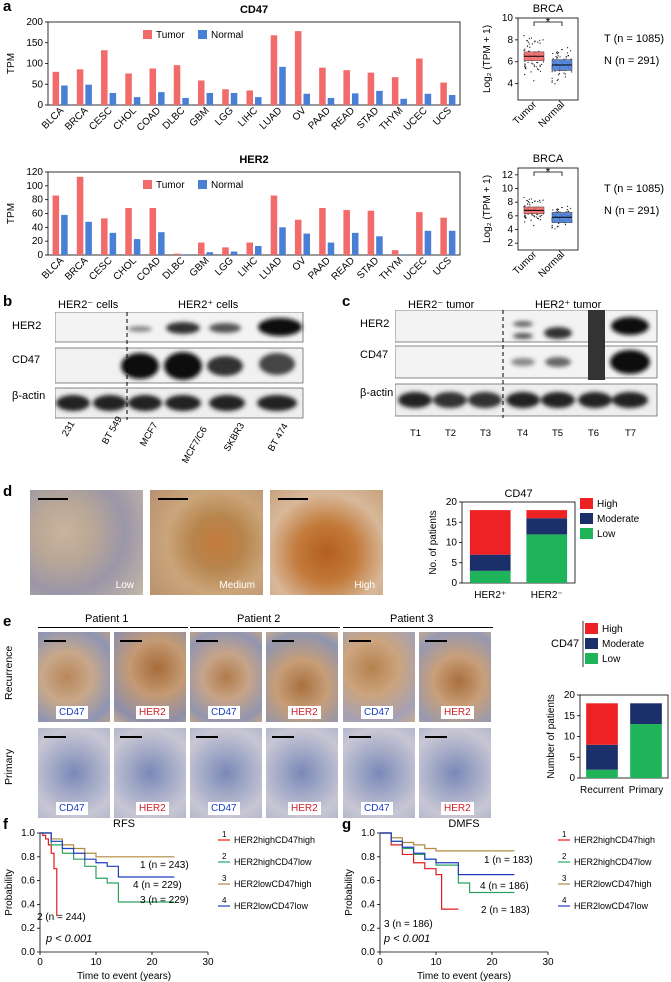  I want to click on panel-letter-c: c, so click(346, 301).